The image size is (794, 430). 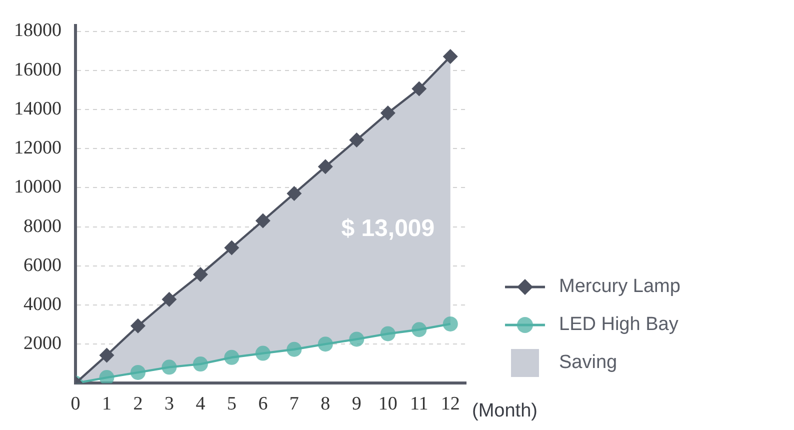 What do you see at coordinates (38, 69) in the screenshot?
I see `y-tick-label: 16000` at bounding box center [38, 69].